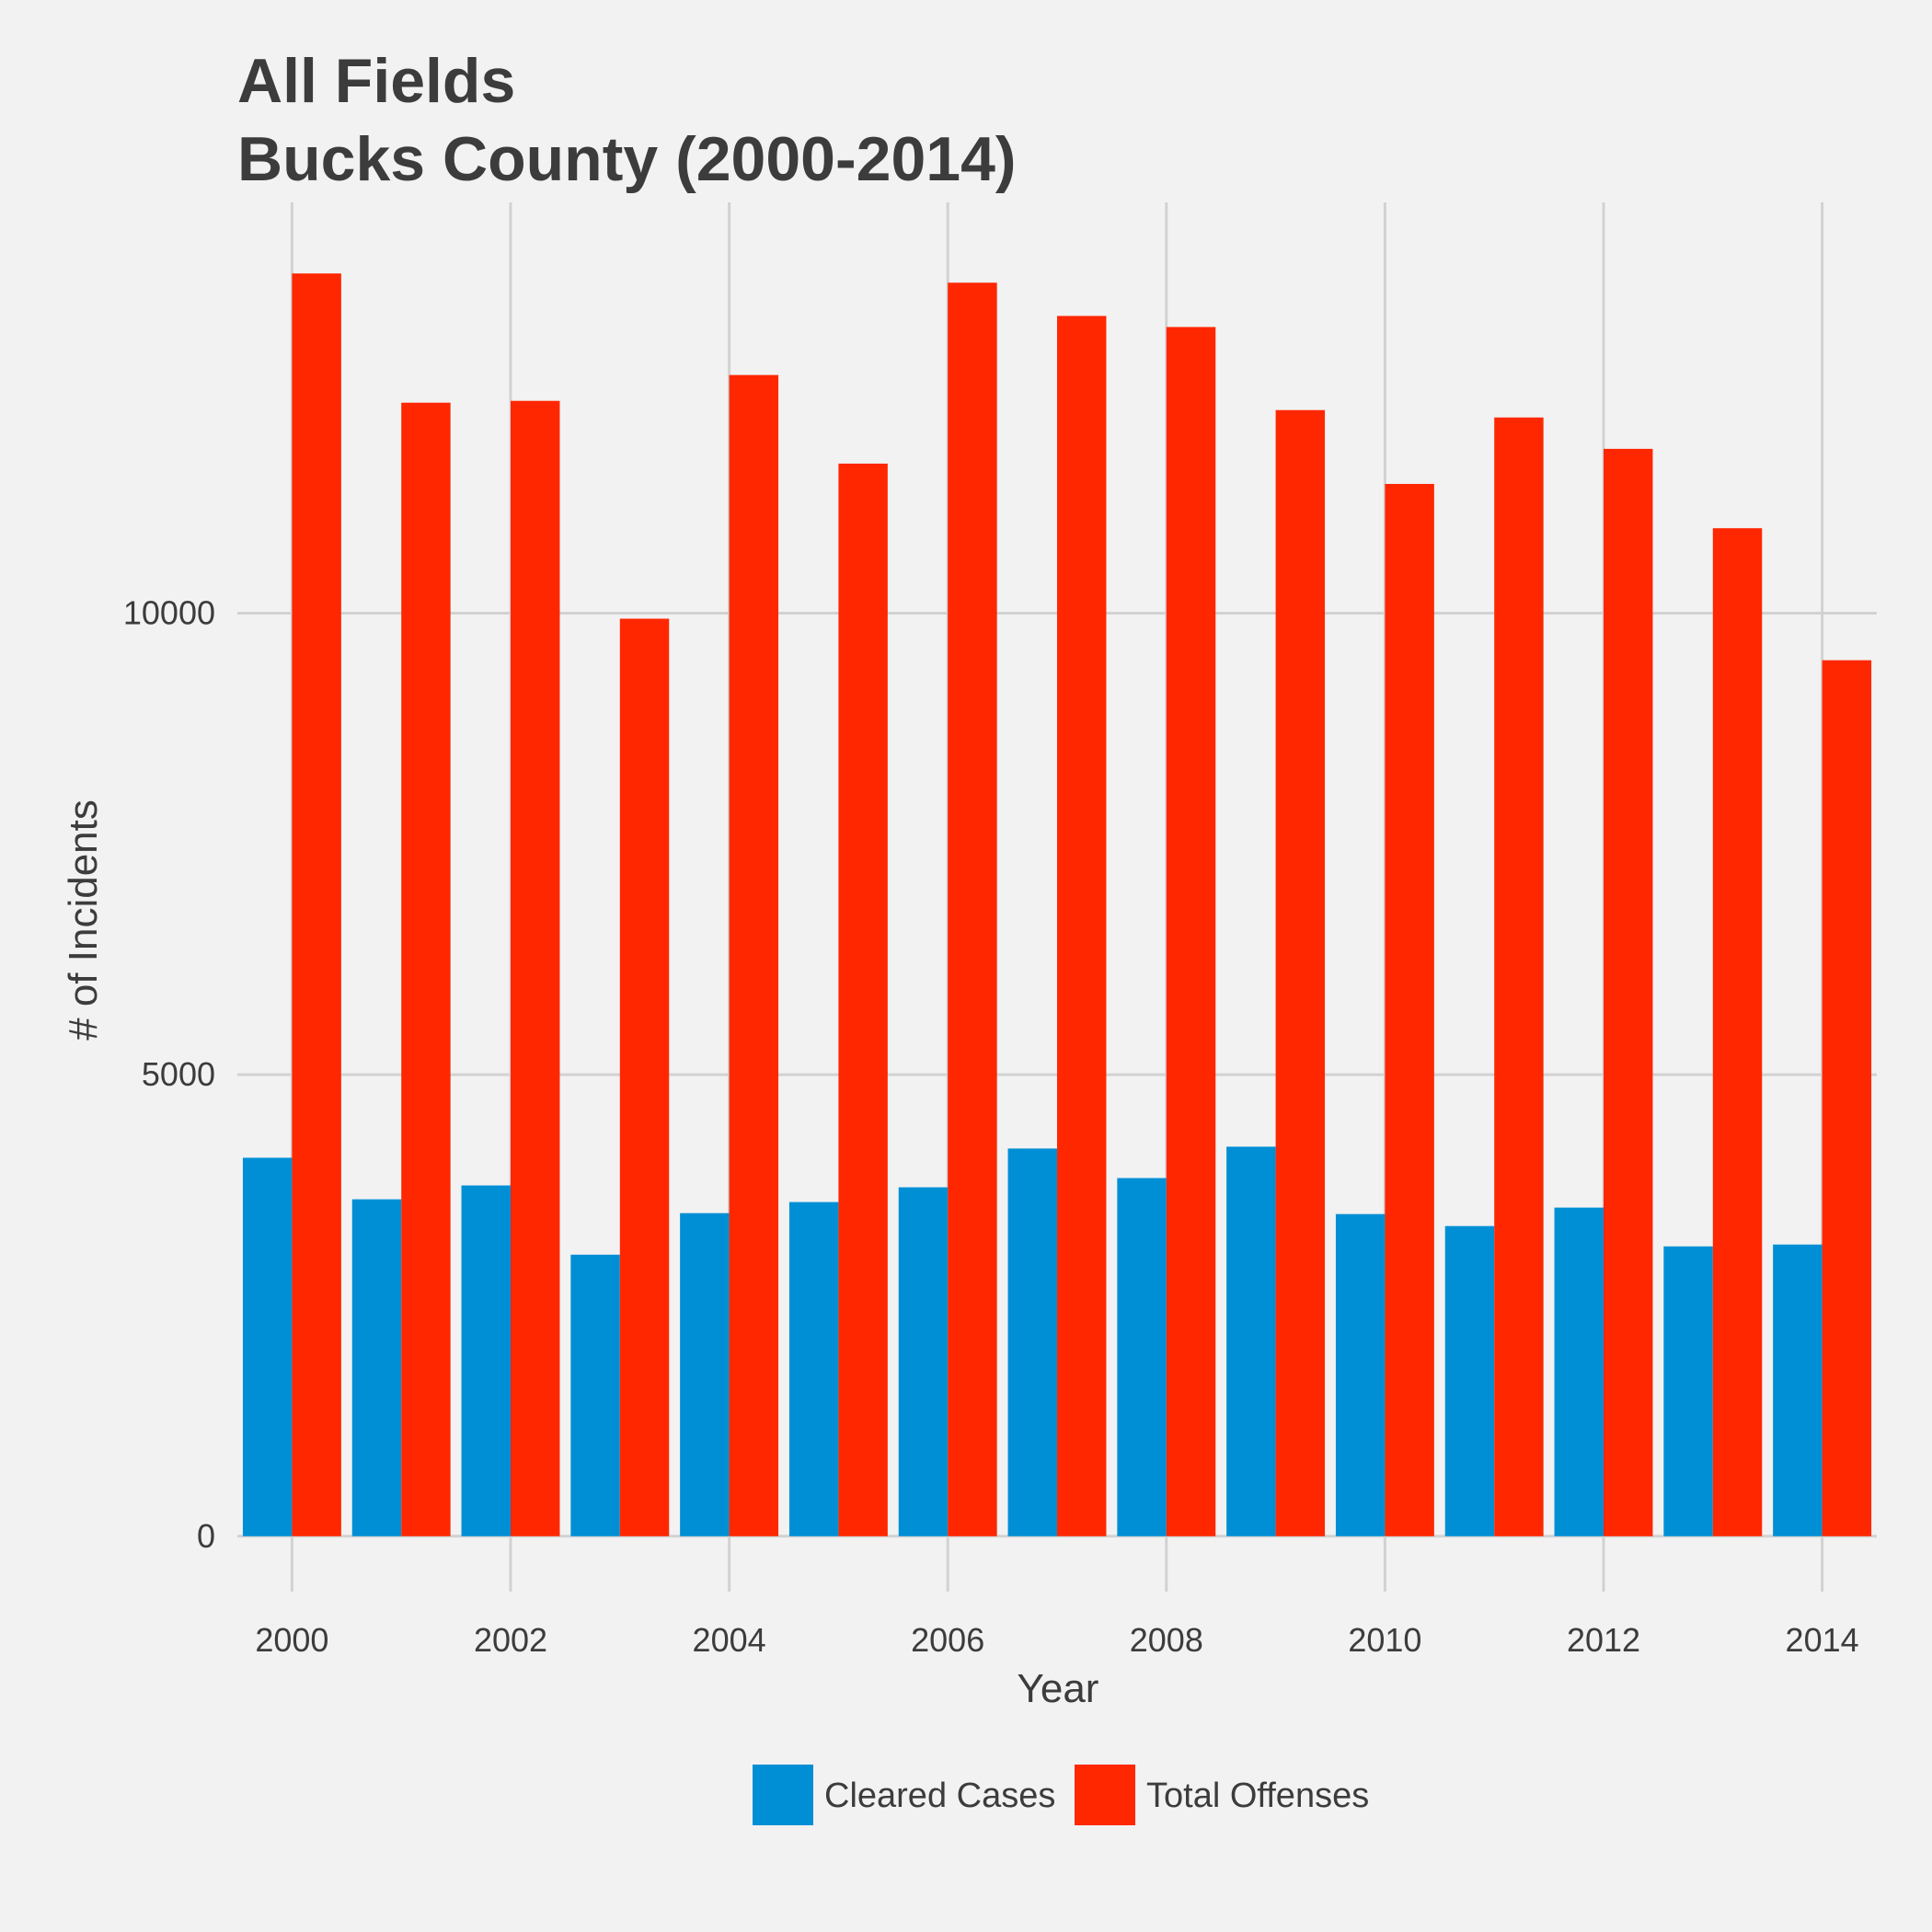  I want to click on chart-title: All Fields Bucks County (2000-2014), so click(627, 120).